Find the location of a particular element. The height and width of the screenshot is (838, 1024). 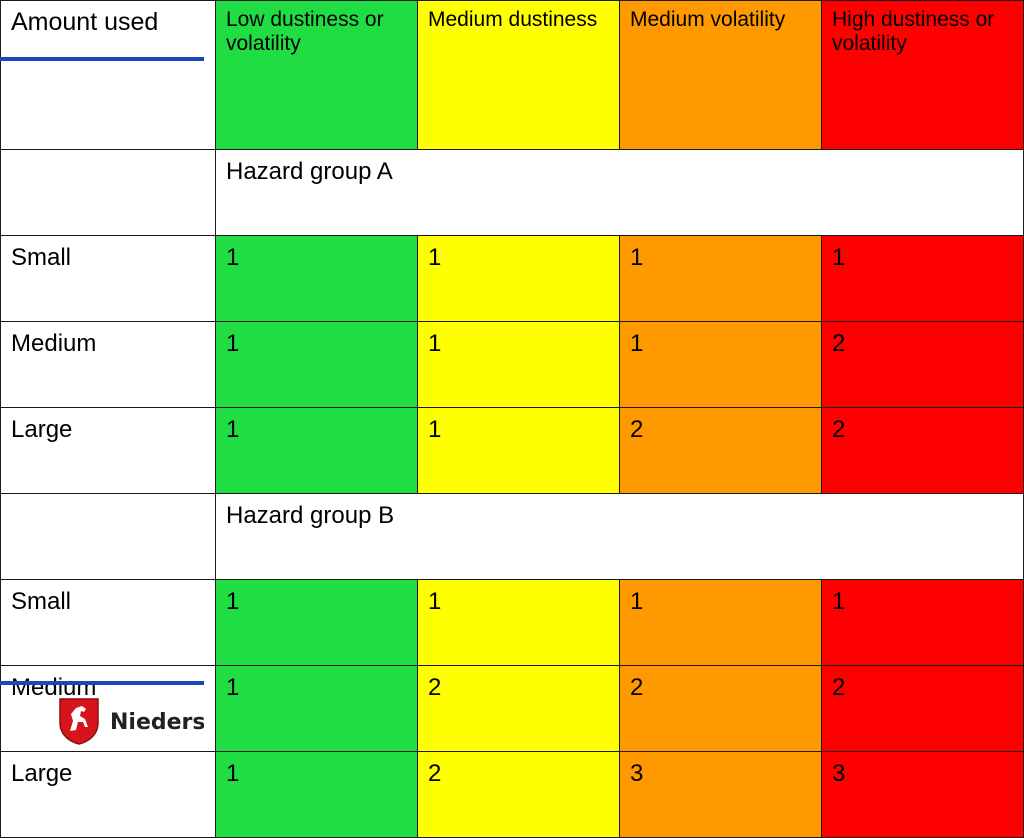

bottom-accent-rule is located at coordinates (102, 683).